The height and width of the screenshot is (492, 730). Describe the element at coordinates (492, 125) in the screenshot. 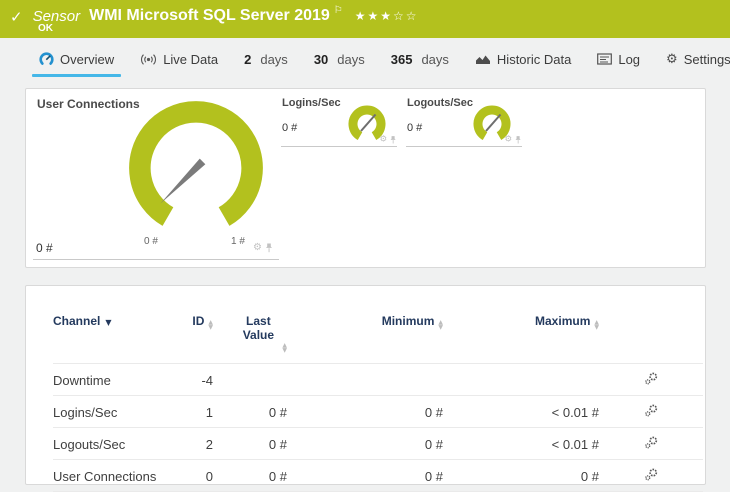

I see `logouts-gauge` at that location.